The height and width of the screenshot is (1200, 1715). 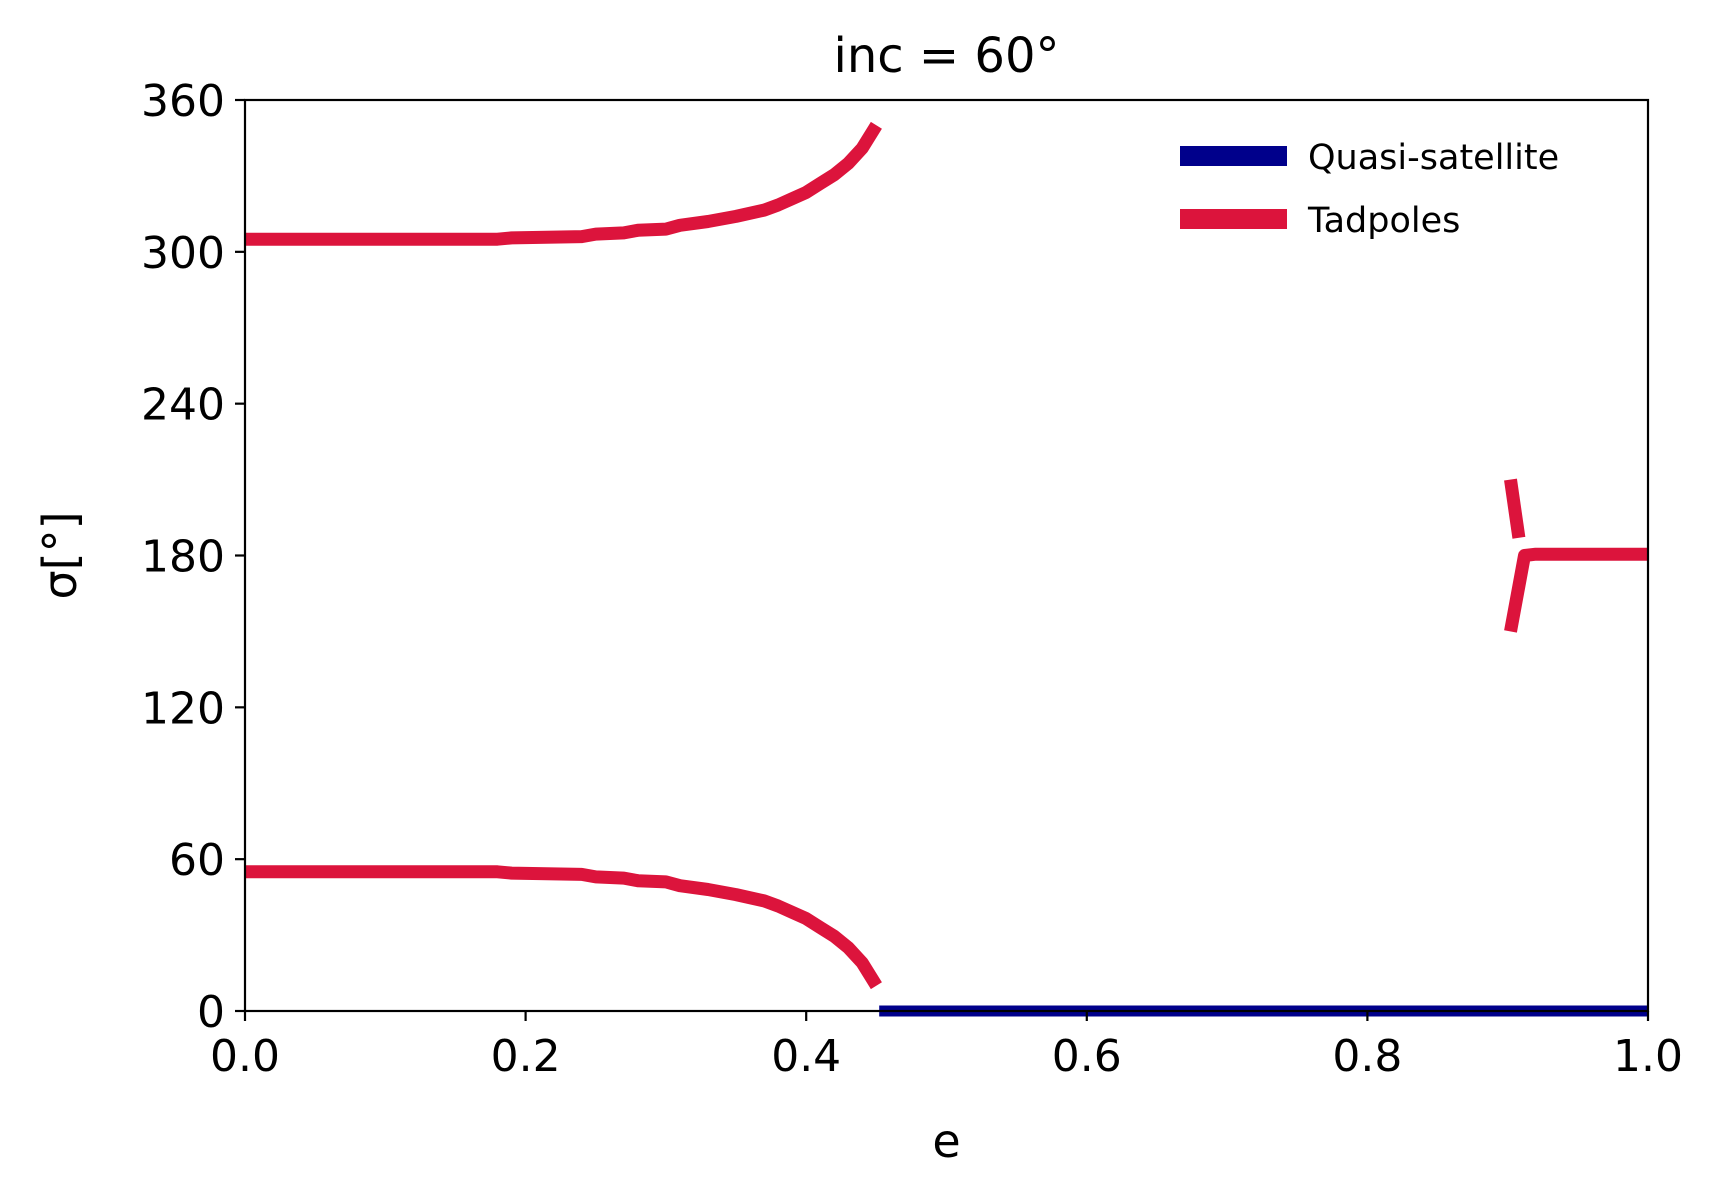 What do you see at coordinates (526, 1056) in the screenshot?
I see `x-tick-label: 0.2` at bounding box center [526, 1056].